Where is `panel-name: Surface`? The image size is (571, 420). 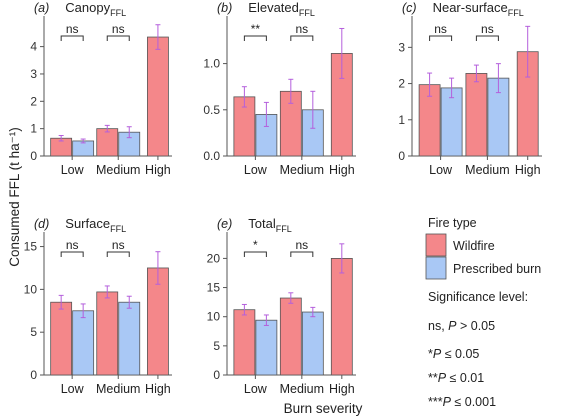
panel-name: Surface is located at coordinates (87, 223).